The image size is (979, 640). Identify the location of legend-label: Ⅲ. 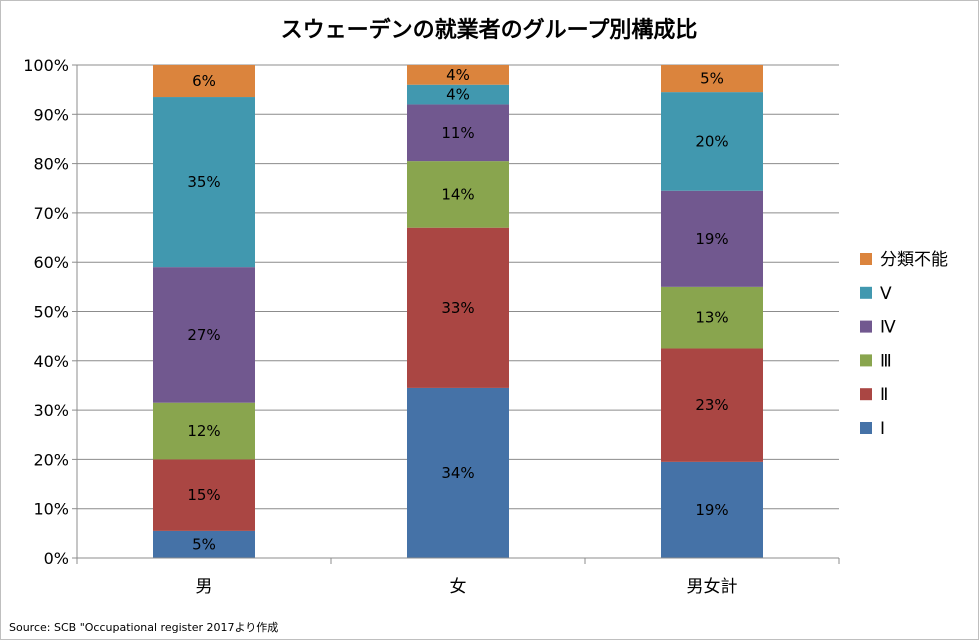
(886, 361).